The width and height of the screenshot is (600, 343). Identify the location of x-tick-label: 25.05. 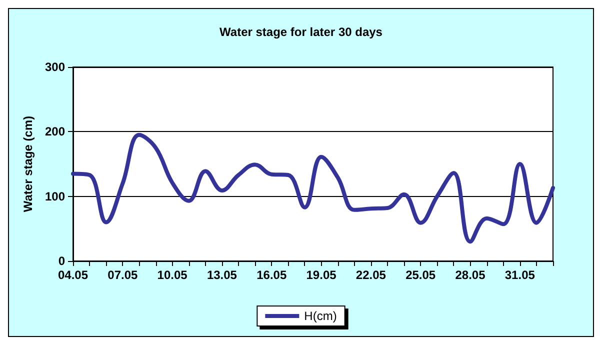
(421, 275).